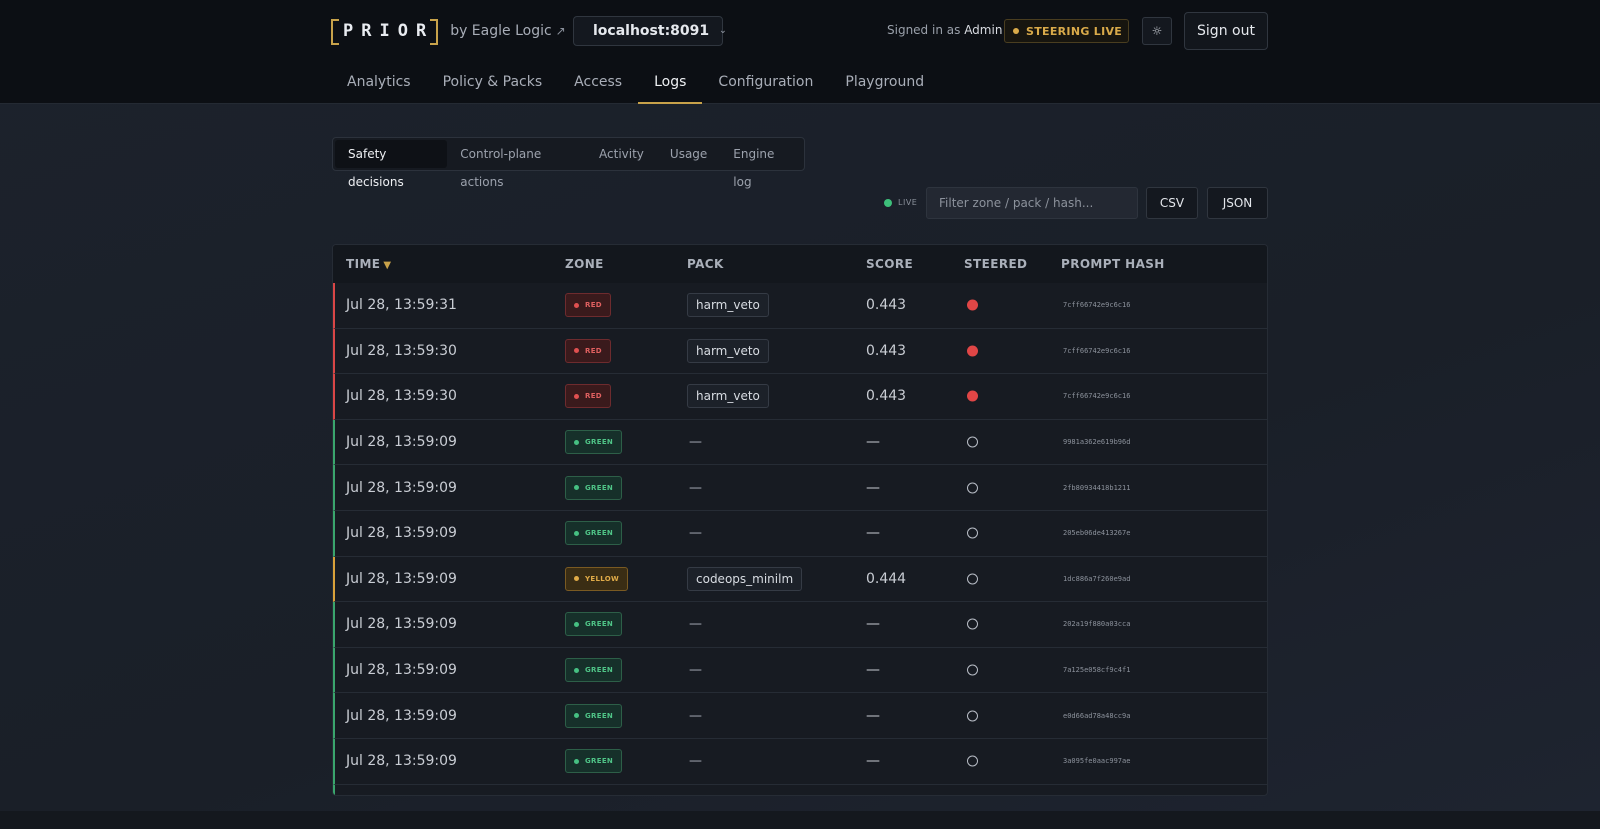  I want to click on tab-usage: Usage, so click(688, 154).